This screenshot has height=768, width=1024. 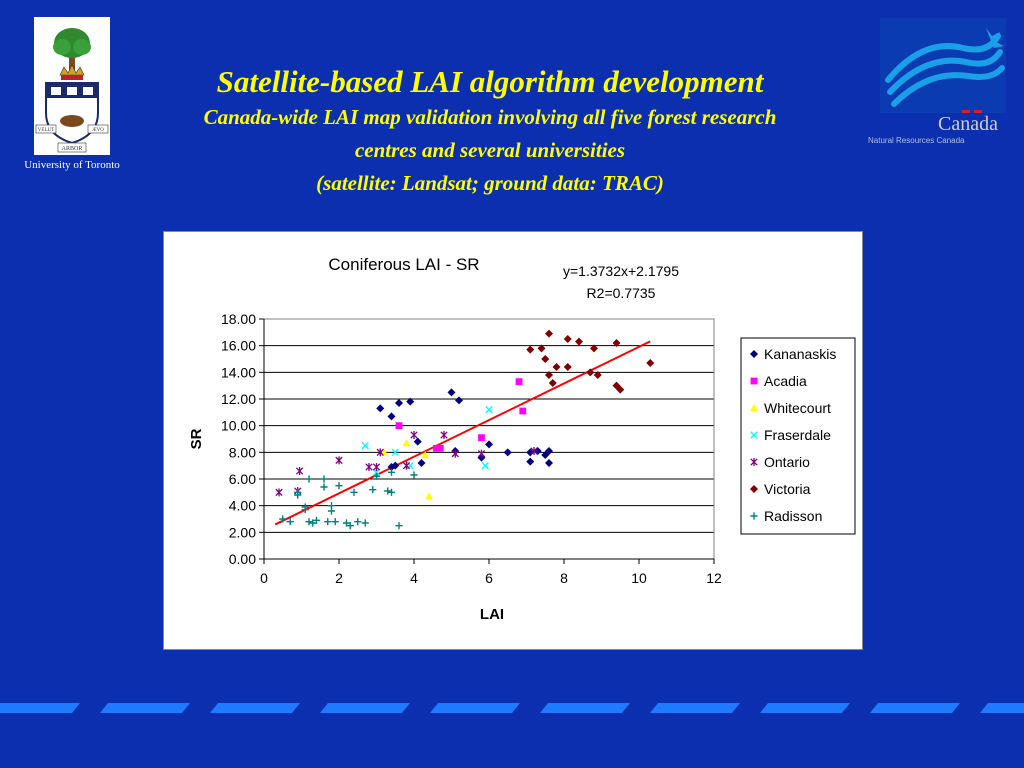 I want to click on legend-marker-victoria-shape, so click(x=754, y=489).